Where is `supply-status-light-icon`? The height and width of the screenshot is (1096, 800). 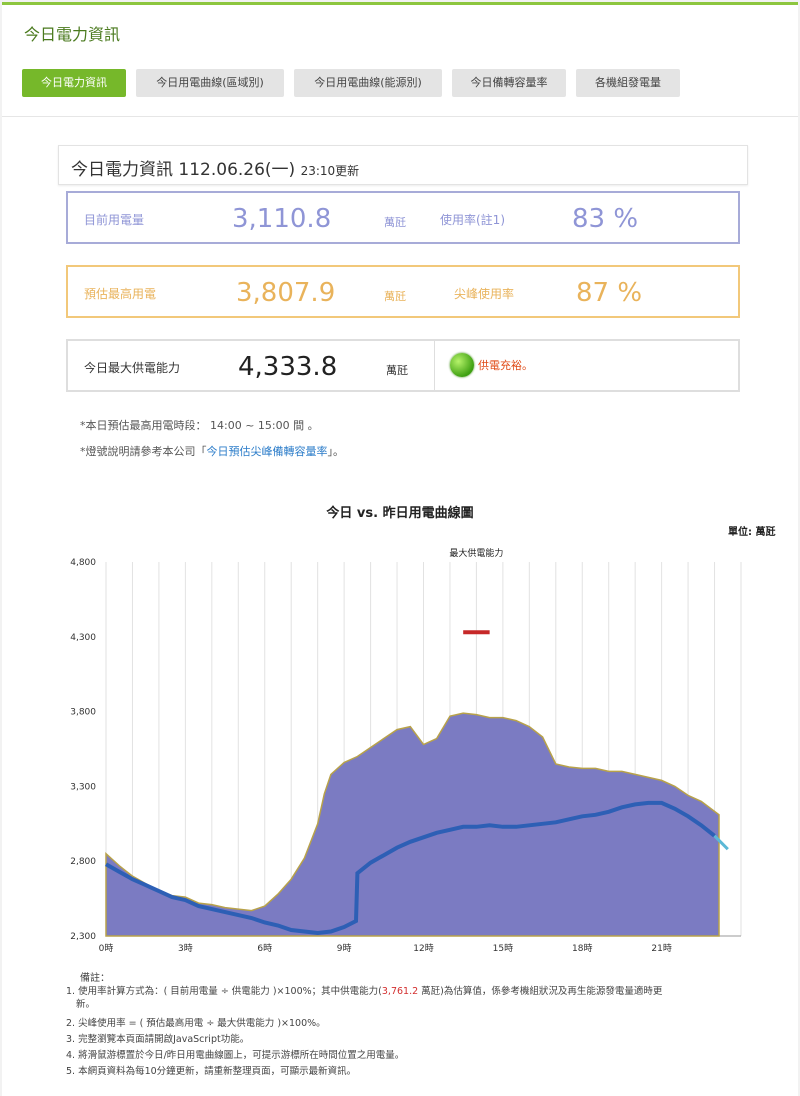 supply-status-light-icon is located at coordinates (462, 365).